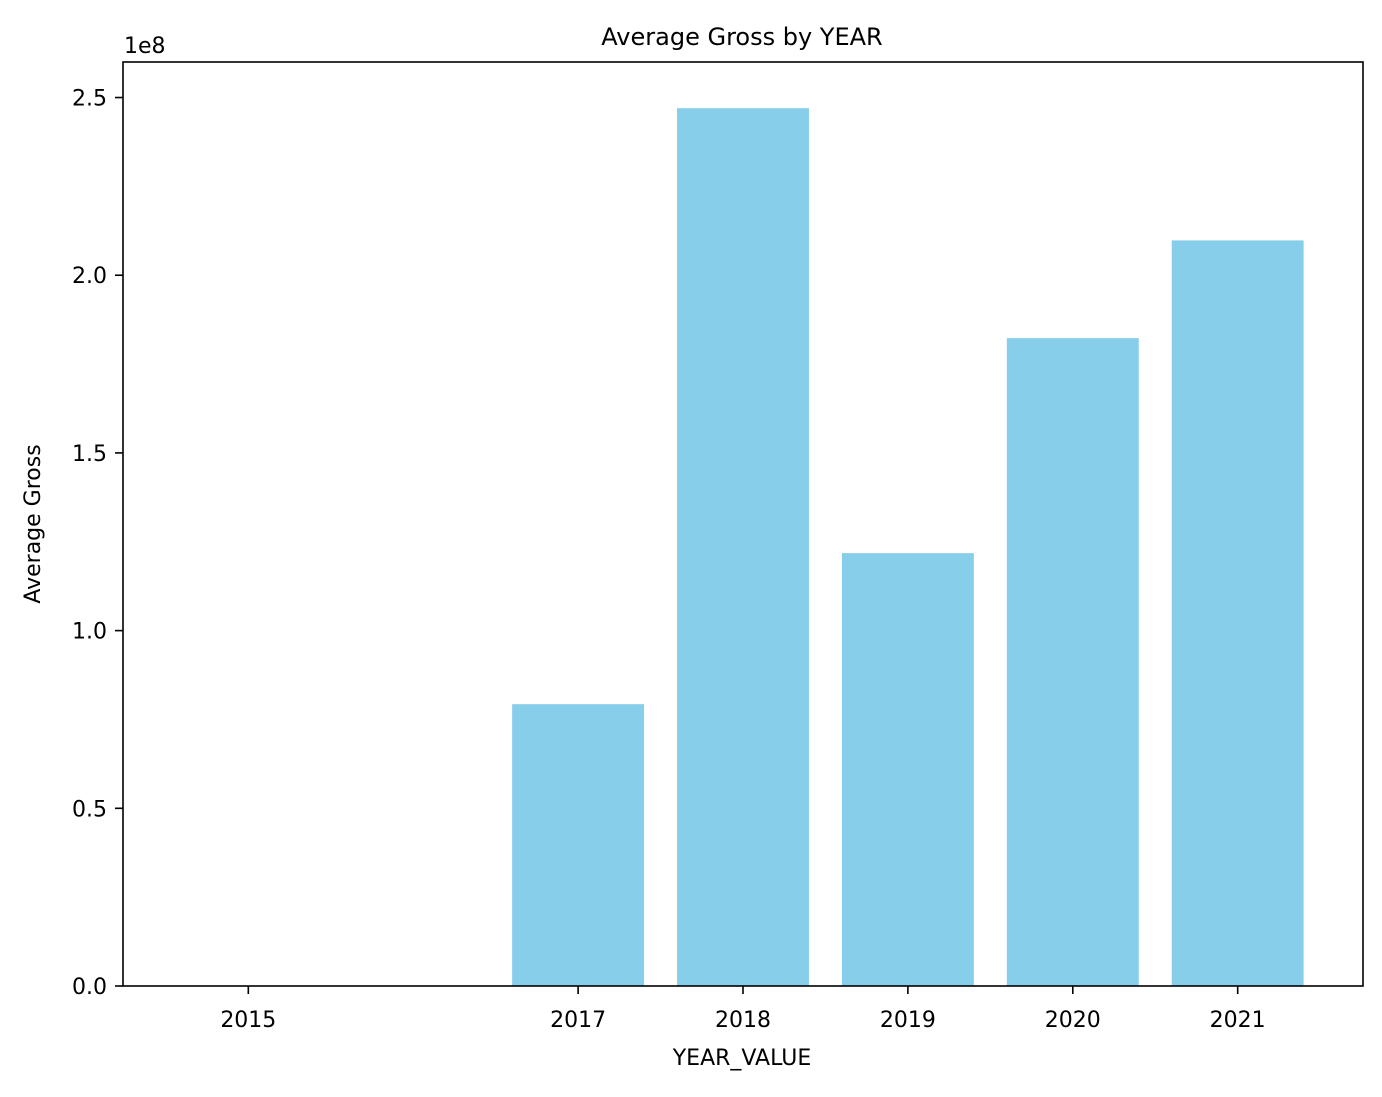 The width and height of the screenshot is (1382, 1097). Describe the element at coordinates (1238, 1020) in the screenshot. I see `x-tick-label: 2021` at that location.